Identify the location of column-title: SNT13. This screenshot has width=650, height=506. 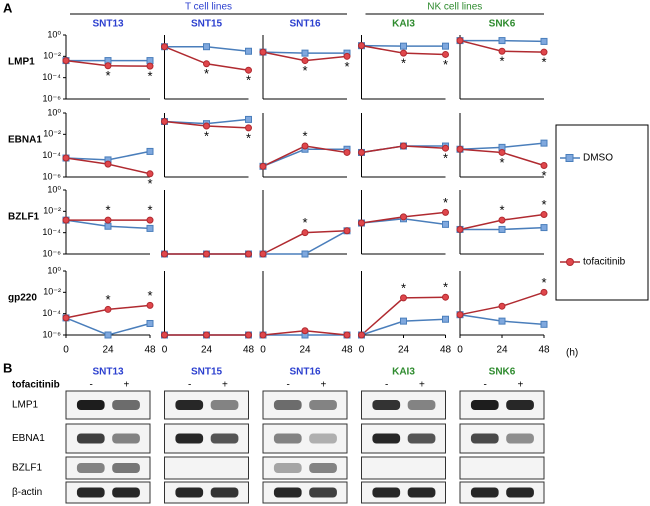
(108, 24).